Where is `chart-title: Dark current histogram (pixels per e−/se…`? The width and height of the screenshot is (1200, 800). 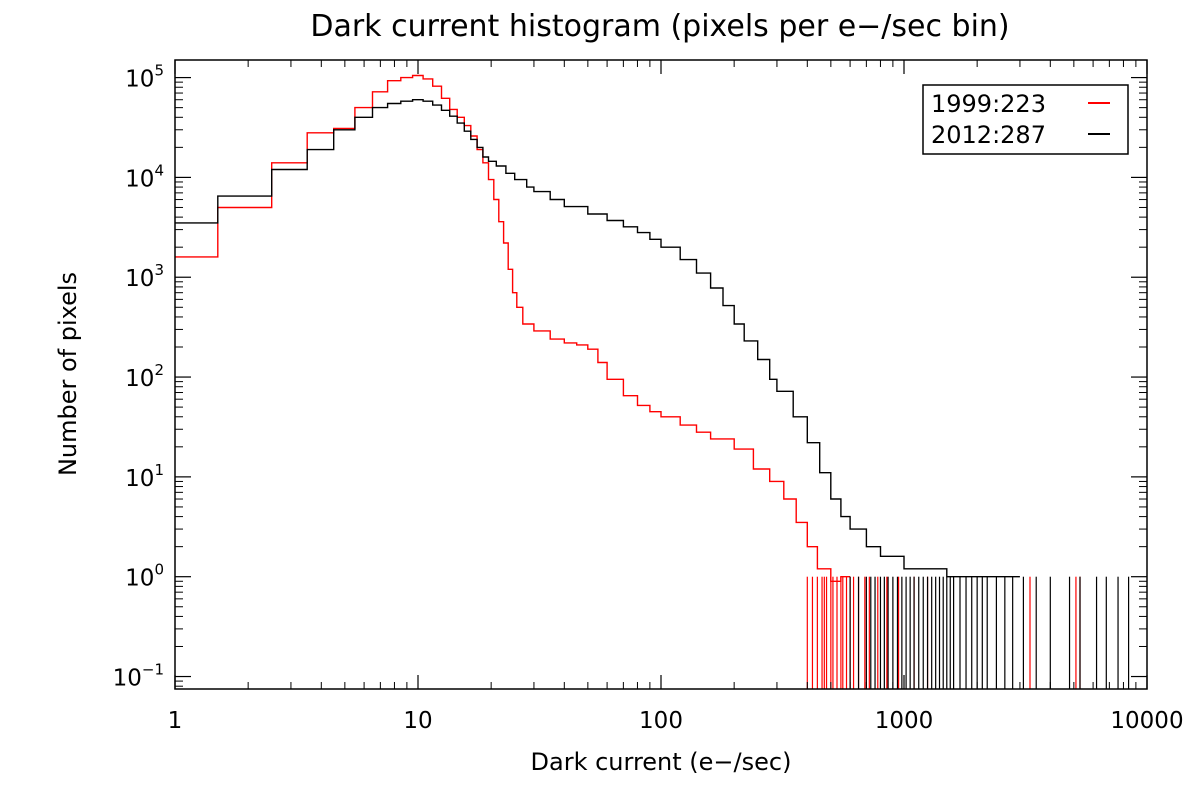
chart-title: Dark current histogram (pixels per e−/se… is located at coordinates (659, 26).